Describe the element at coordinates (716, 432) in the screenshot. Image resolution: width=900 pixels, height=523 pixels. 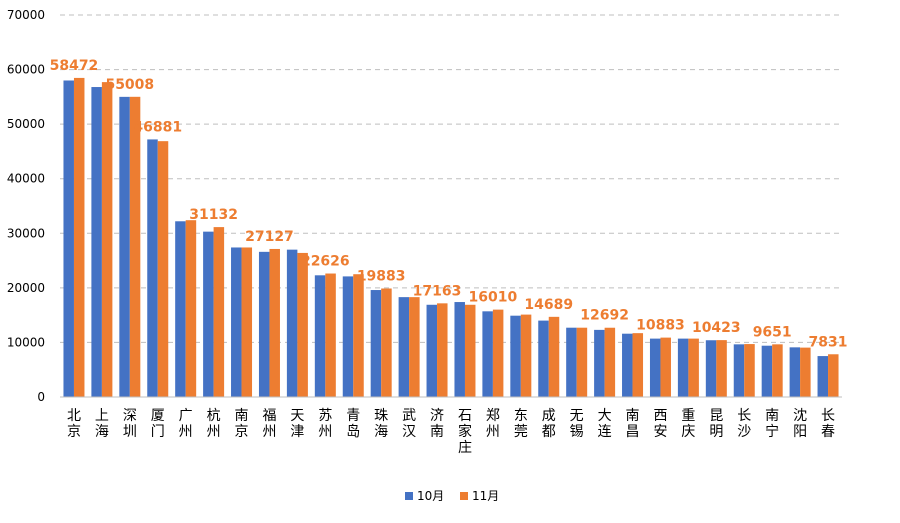
I see `x-category-label: 明` at that location.